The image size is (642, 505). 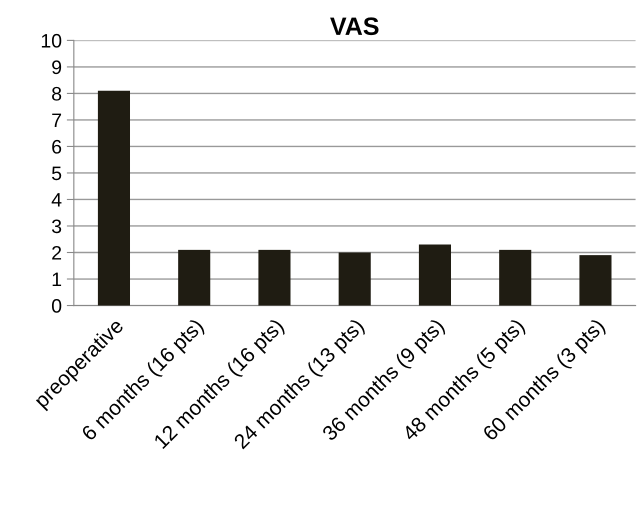 I want to click on y-tick-label: 6, so click(x=57, y=147).